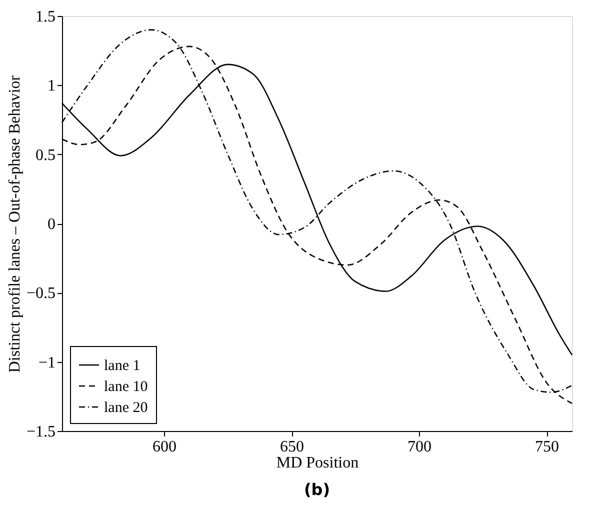  Describe the element at coordinates (52, 86) in the screenshot. I see `y-tick-label: 1` at that location.